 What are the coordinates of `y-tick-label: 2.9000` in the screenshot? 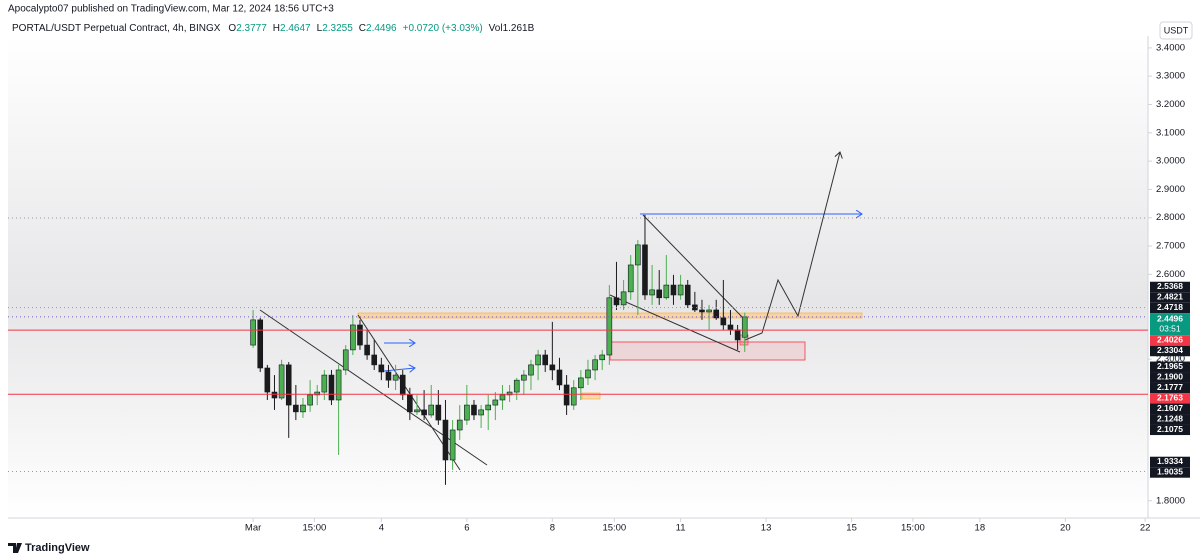 It's located at (1170, 189).